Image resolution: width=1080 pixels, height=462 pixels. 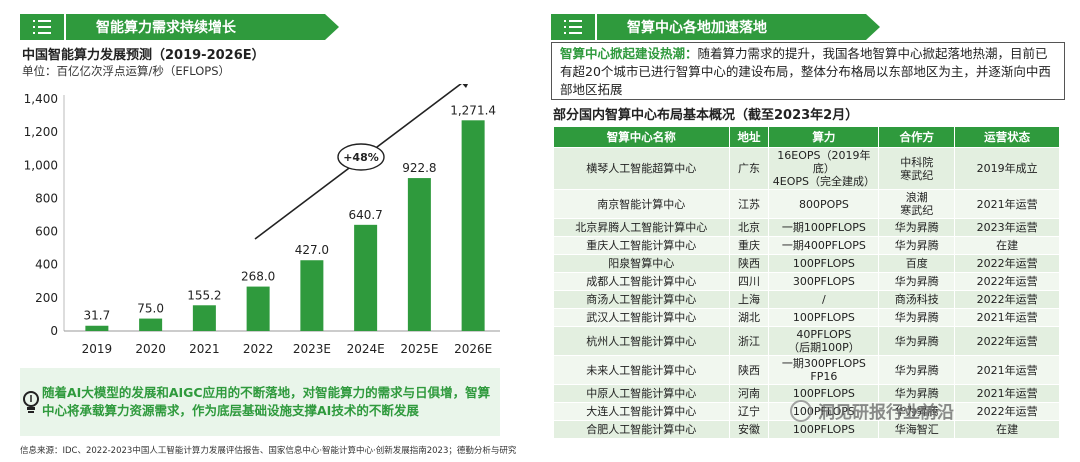 I want to click on table-row: 重庆人工智能计算中心 重庆 一期400PFLOPS 华为昇腾 在建, so click(x=806, y=245).